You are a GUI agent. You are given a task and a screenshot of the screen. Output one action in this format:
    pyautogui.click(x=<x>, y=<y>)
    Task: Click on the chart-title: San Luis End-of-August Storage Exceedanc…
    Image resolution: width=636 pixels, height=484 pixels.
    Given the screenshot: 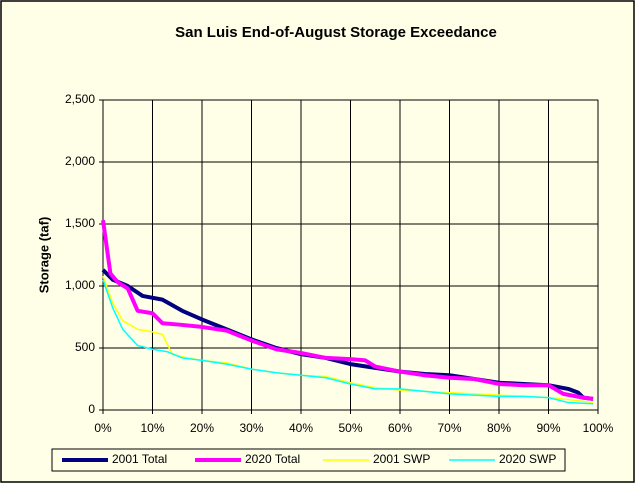 What is the action you would take?
    pyautogui.click(x=336, y=32)
    